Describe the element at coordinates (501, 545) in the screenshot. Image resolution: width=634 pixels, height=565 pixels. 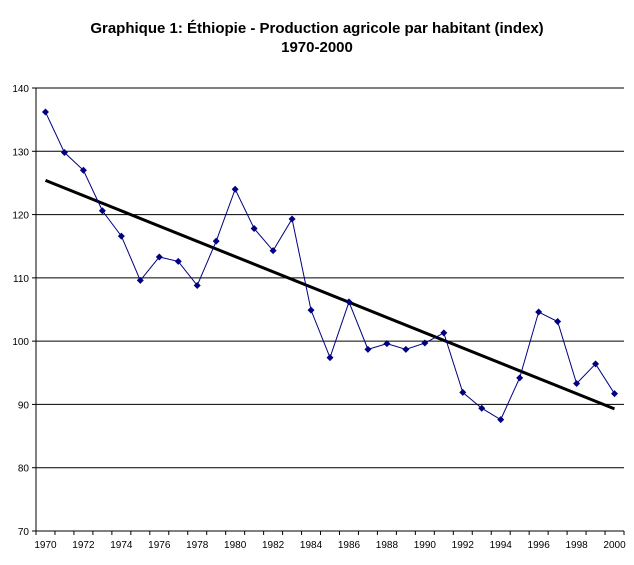
I see `x-tick-label: 1994` at that location.